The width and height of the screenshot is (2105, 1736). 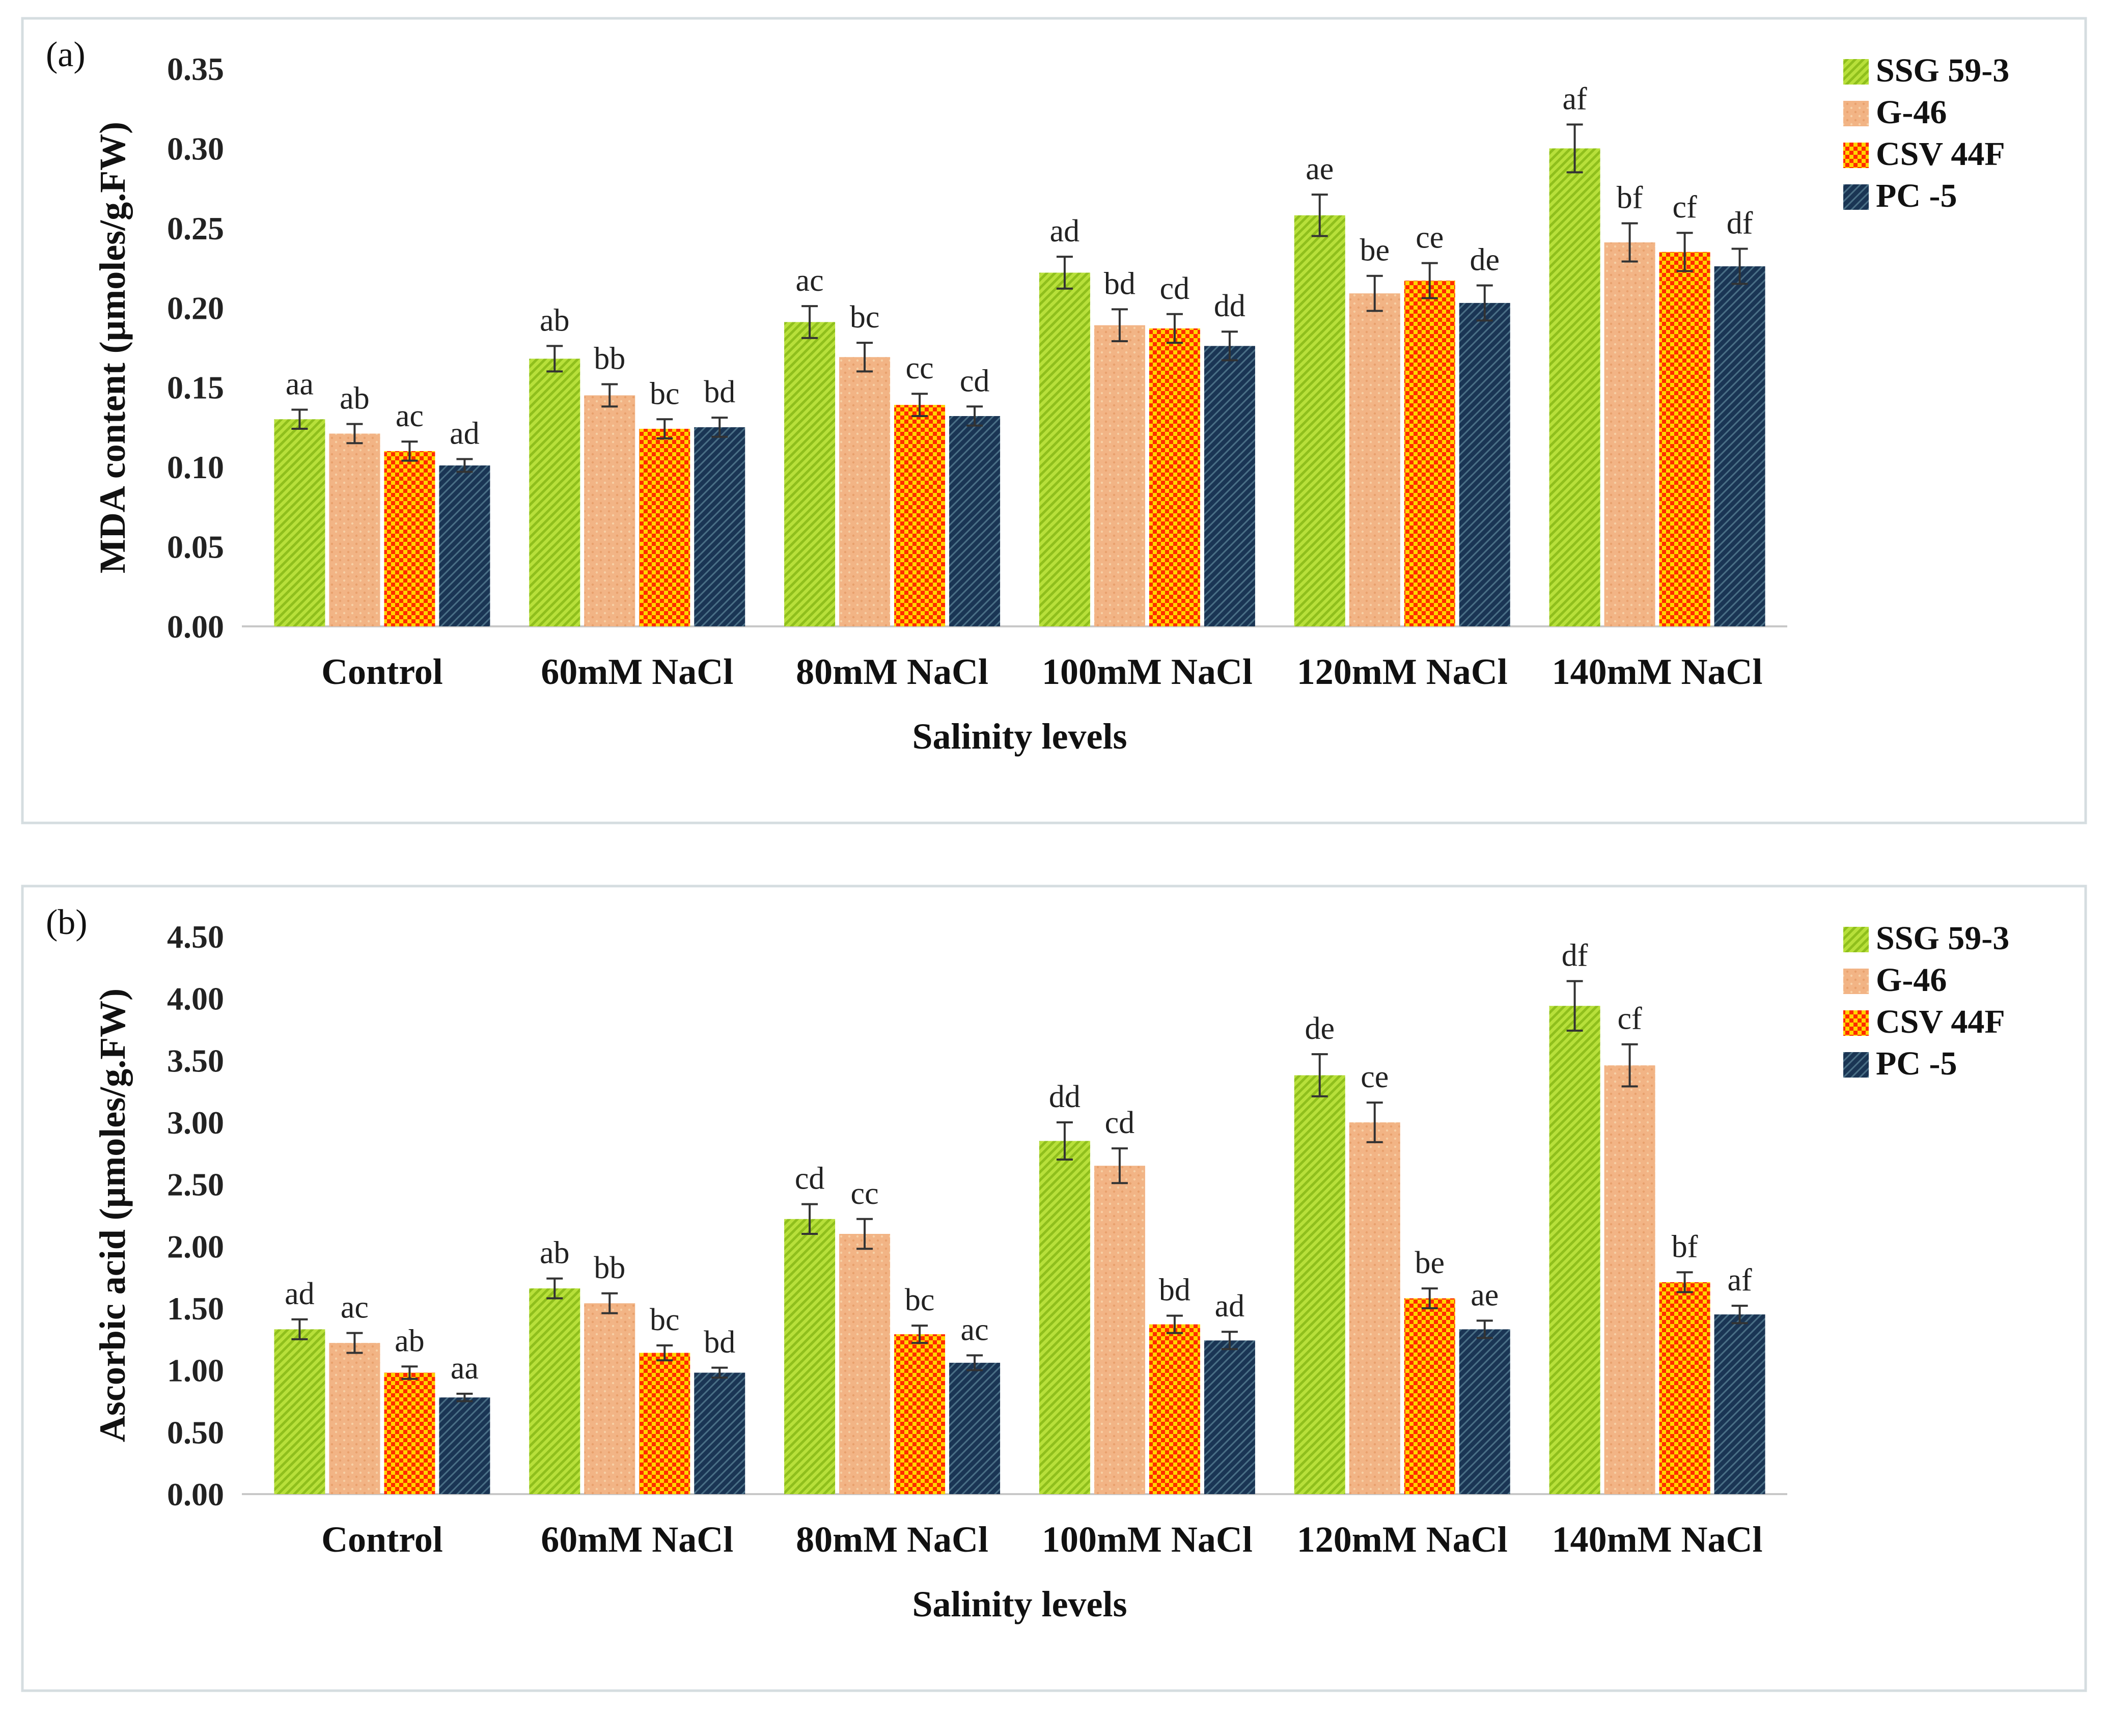 I want to click on category-label: 100mM NaCl, so click(x=1147, y=671).